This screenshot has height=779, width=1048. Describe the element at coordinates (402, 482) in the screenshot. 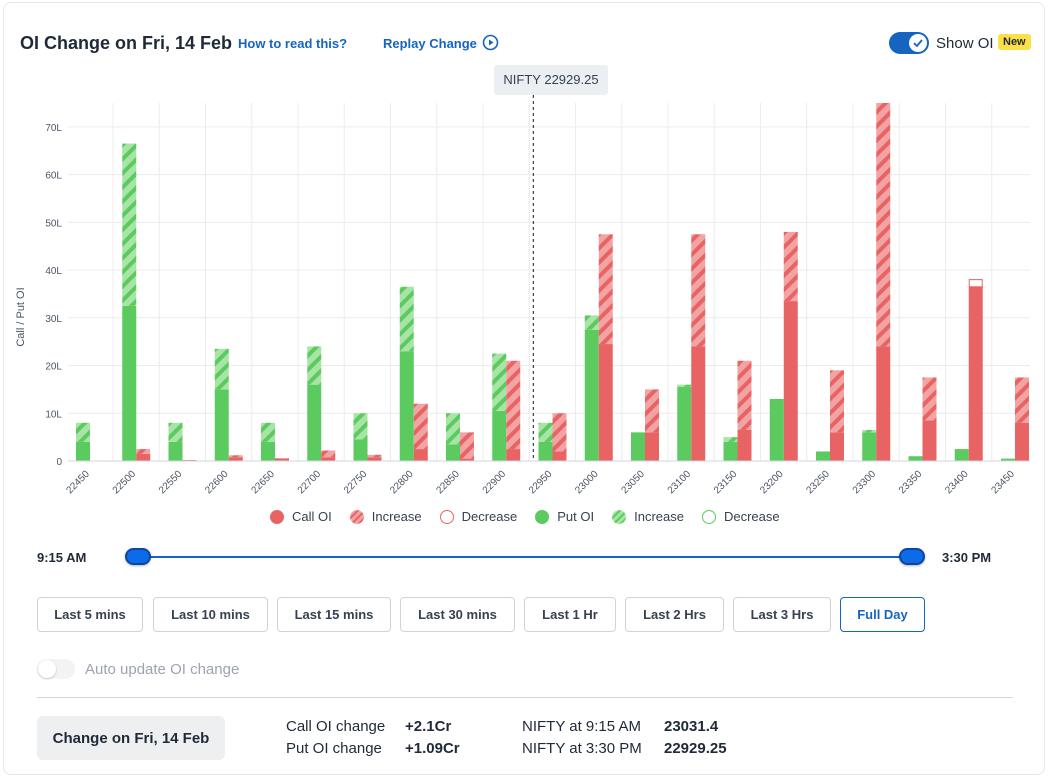

I see `x-tick-label: 22800` at that location.